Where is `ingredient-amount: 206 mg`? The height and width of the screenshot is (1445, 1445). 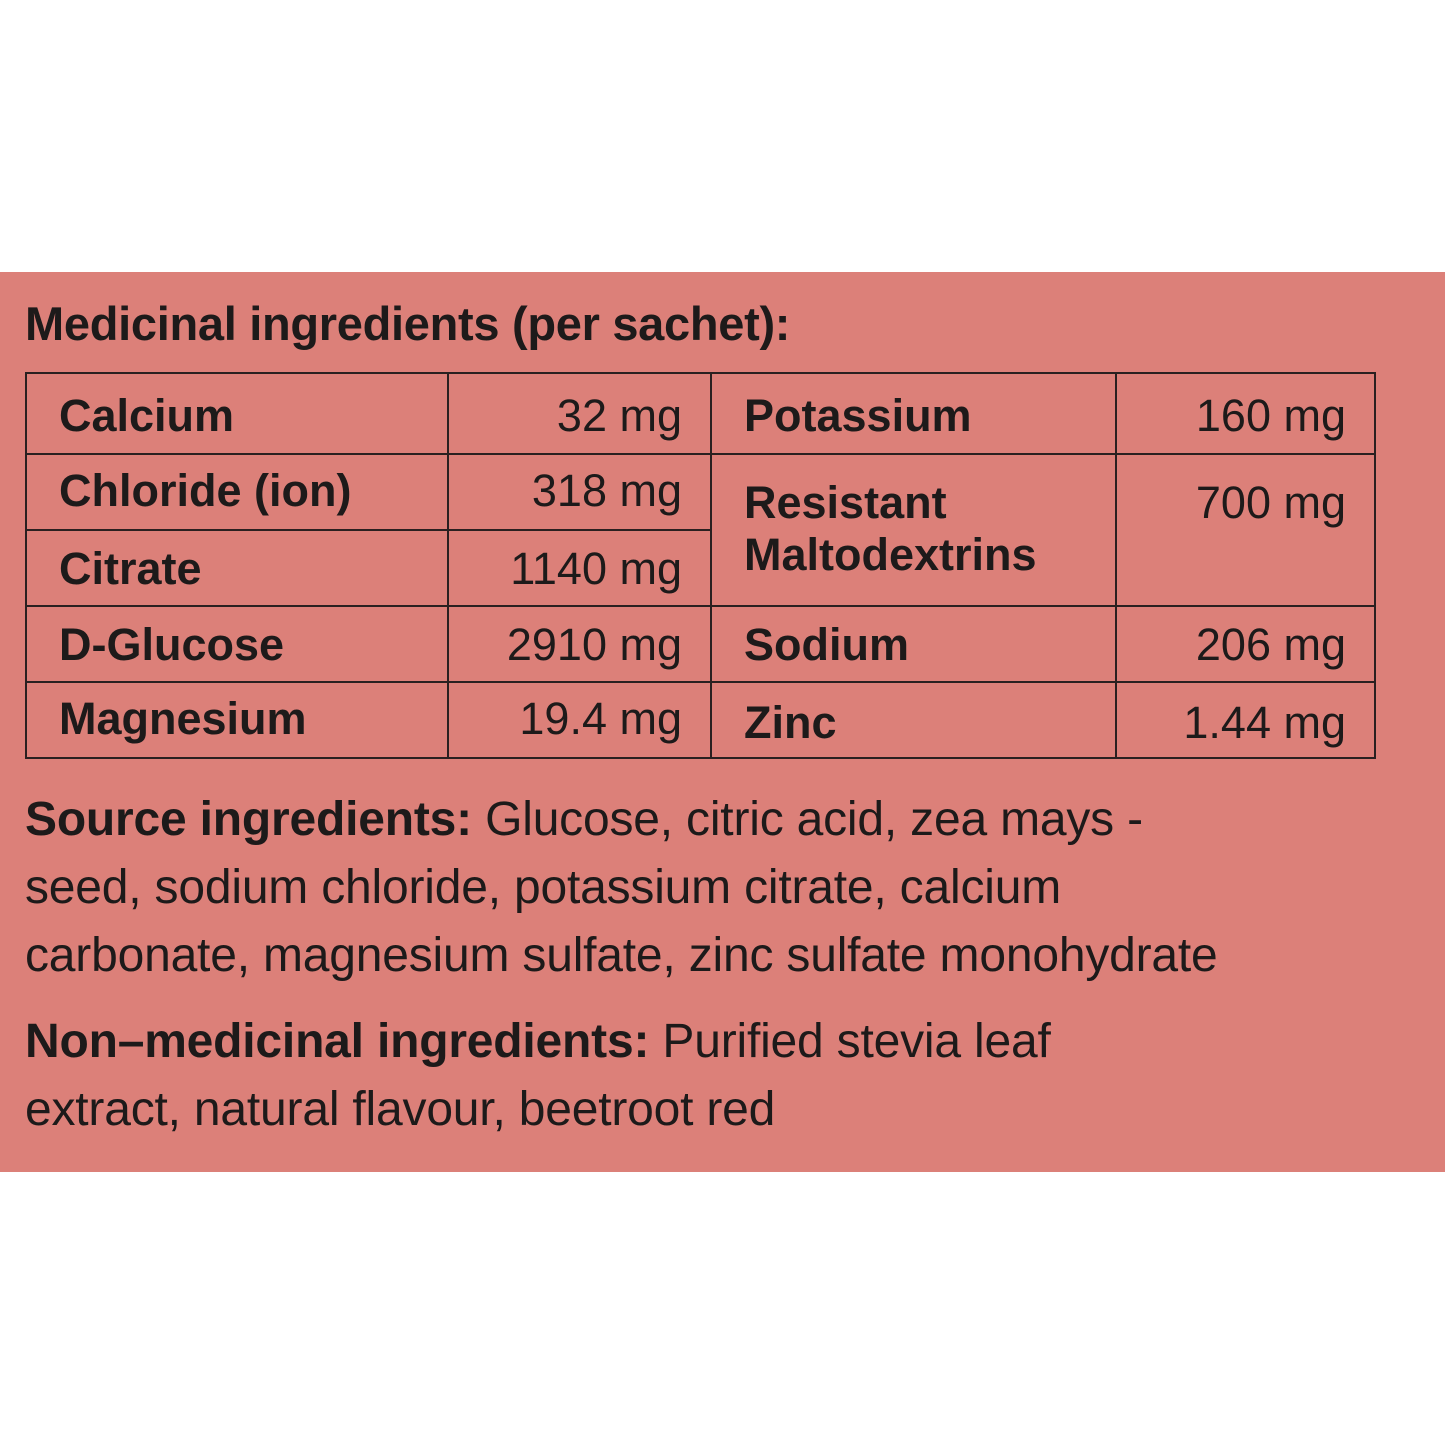
ingredient-amount: 206 mg is located at coordinates (1245, 644).